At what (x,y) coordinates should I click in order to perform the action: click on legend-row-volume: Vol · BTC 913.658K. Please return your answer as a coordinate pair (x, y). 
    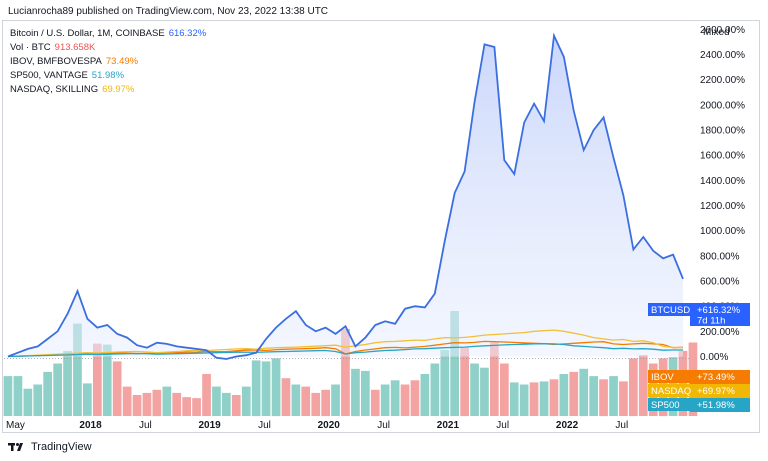
    Looking at the image, I should click on (108, 48).